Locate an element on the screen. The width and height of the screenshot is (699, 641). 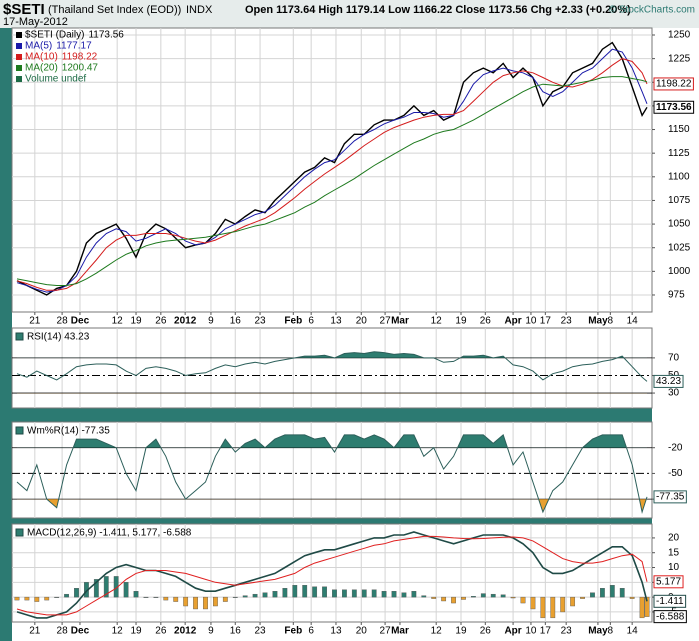
legend-name: MA(5) is located at coordinates (38, 46).